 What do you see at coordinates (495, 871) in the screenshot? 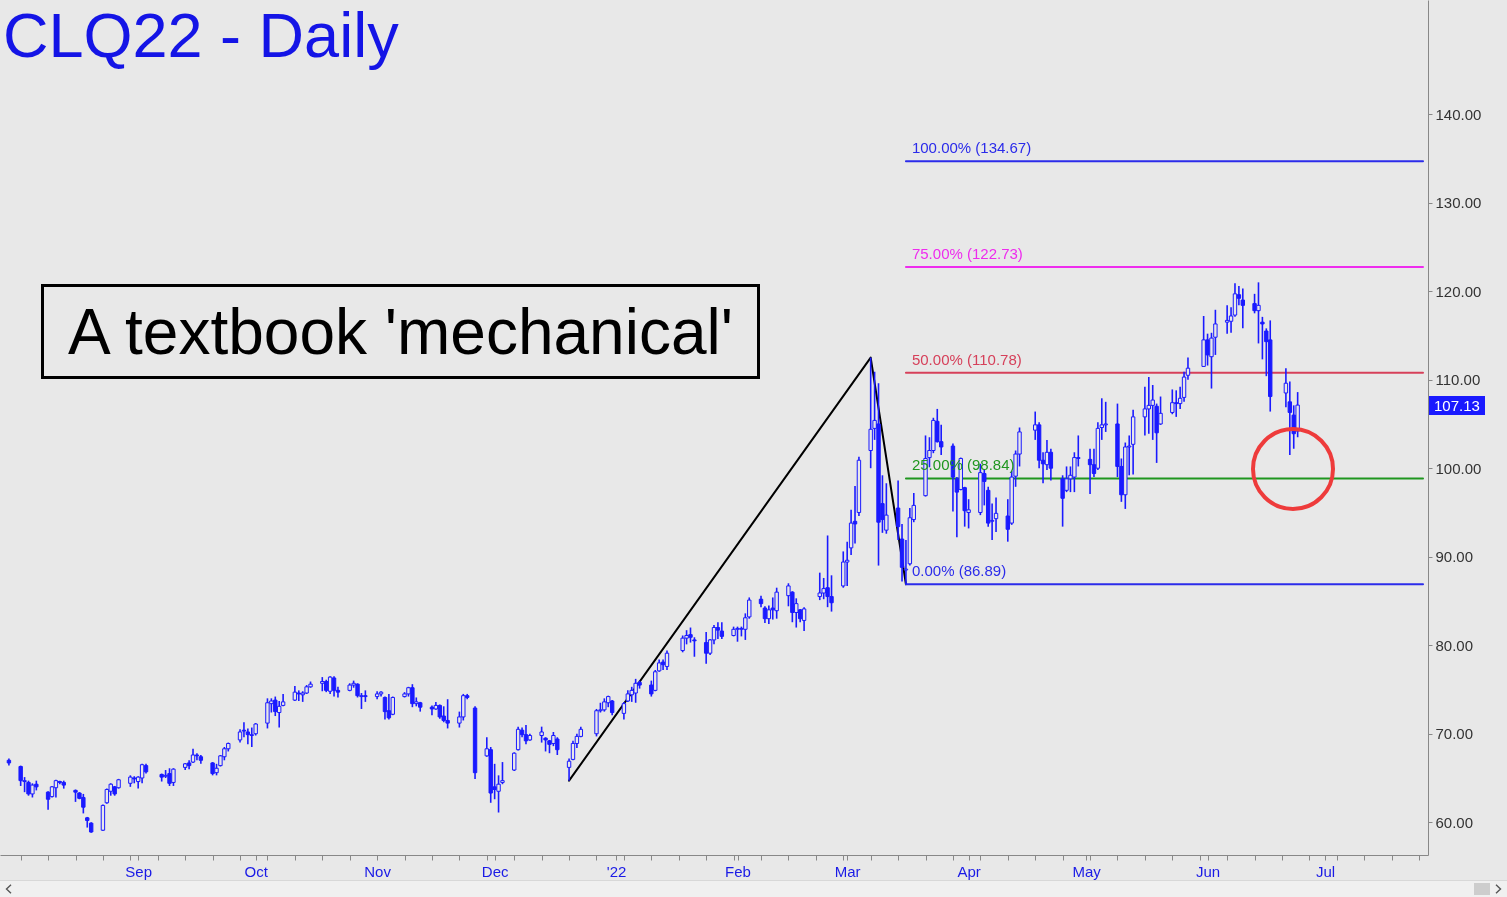
I see `x-tick-label: Dec` at bounding box center [495, 871].